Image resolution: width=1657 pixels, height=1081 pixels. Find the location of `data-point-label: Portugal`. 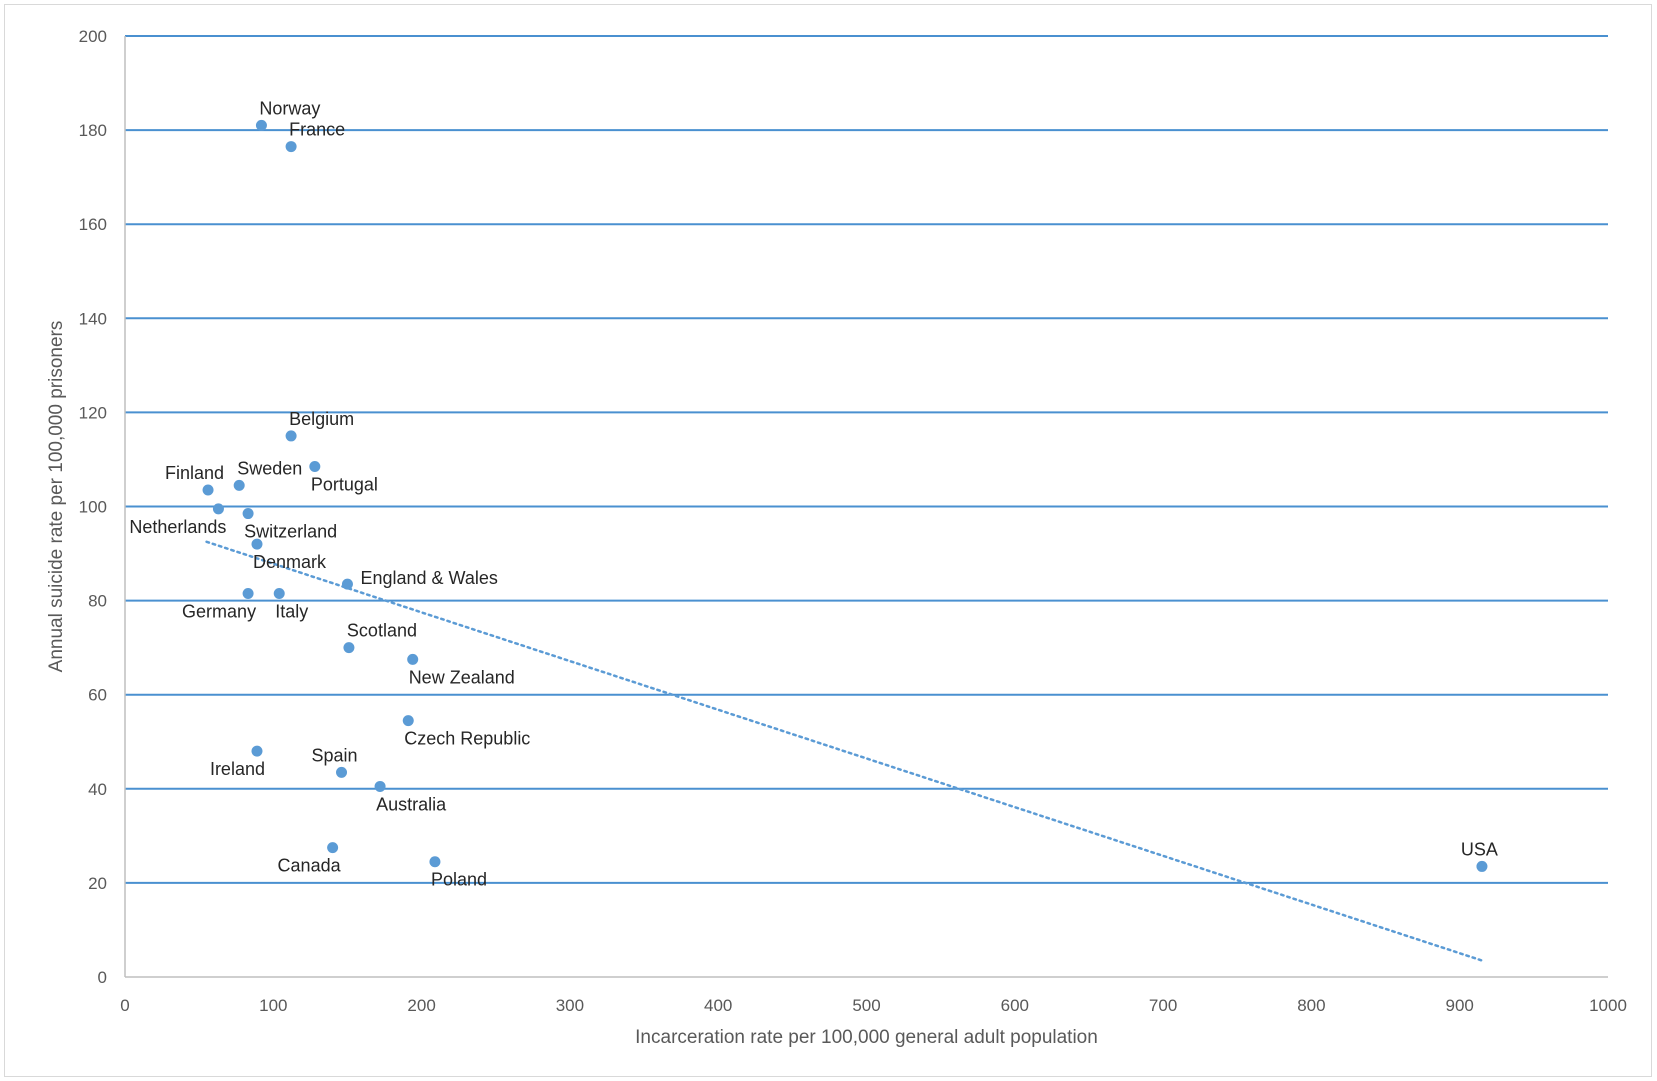

data-point-label: Portugal is located at coordinates (344, 485).